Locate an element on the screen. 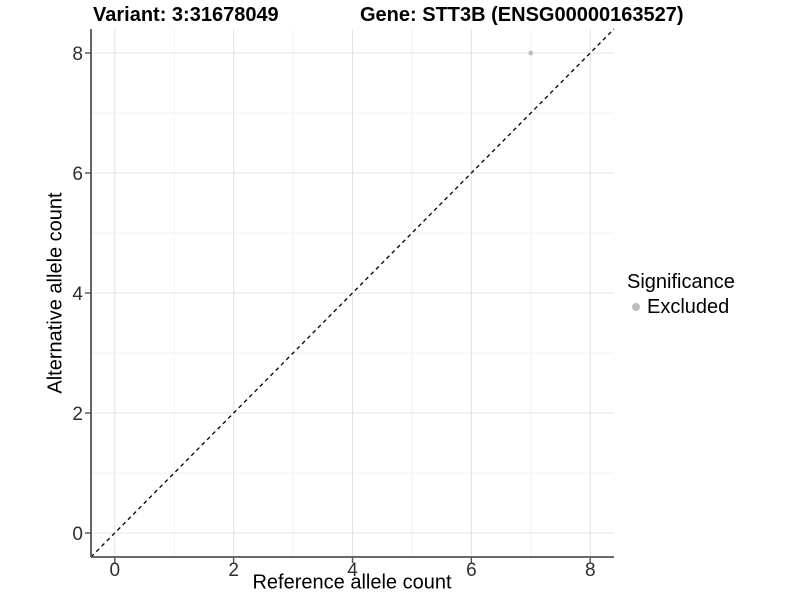  y-tick-label: 4 is located at coordinates (77, 294).